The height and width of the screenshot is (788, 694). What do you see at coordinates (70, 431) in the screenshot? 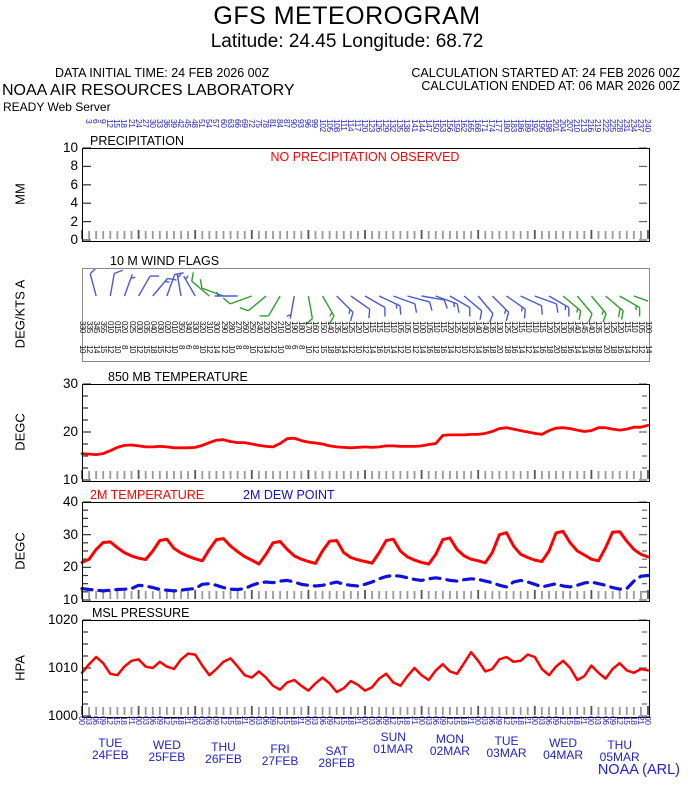
I see `t850-ytick-label: 20` at bounding box center [70, 431].